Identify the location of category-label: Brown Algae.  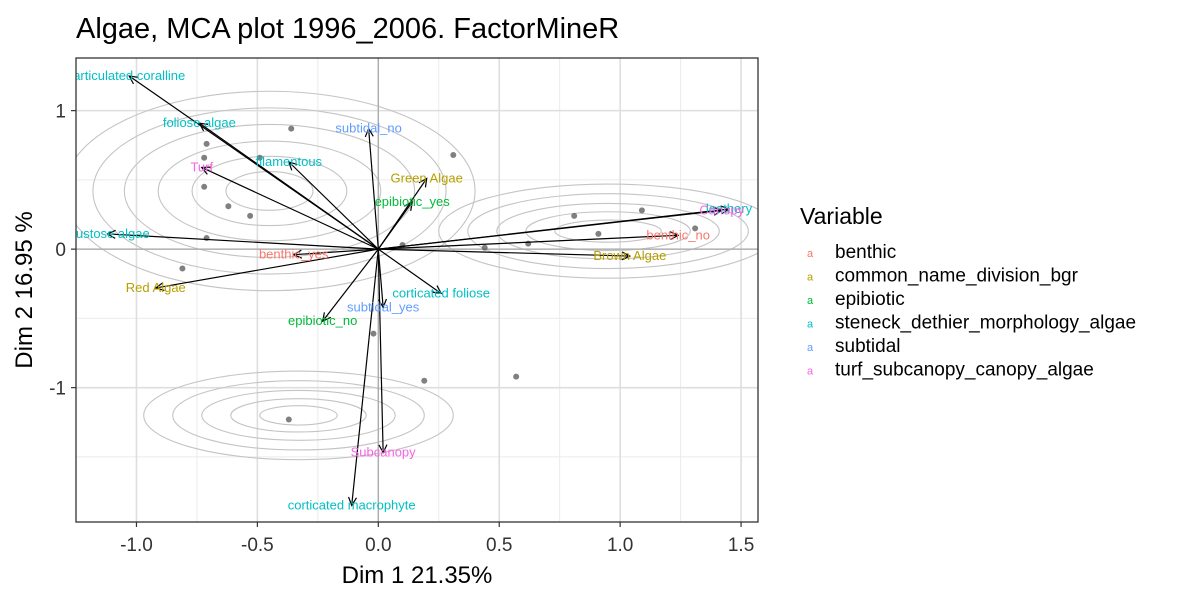
(629, 255).